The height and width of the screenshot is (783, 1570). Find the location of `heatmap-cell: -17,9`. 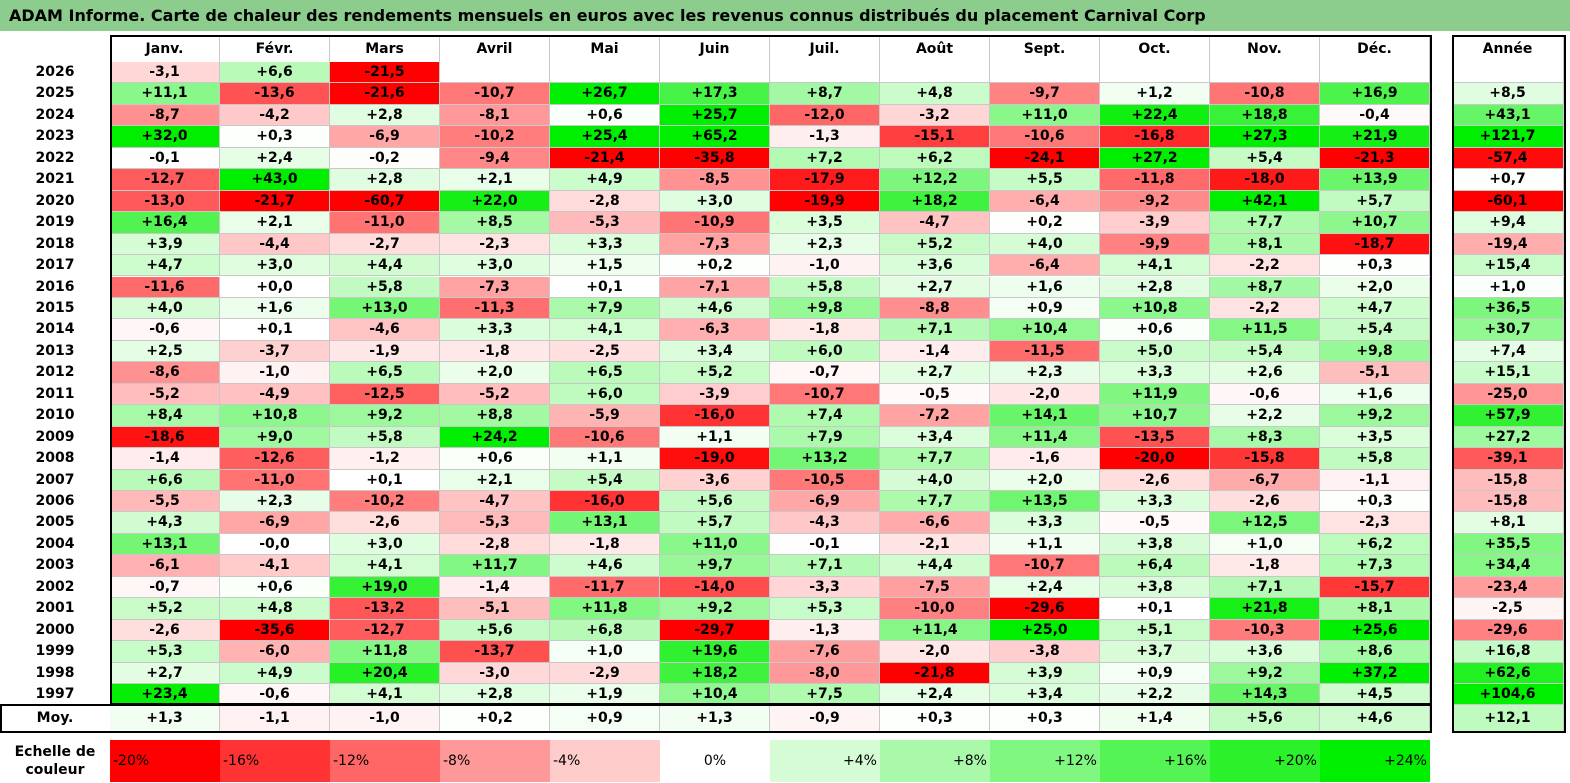

heatmap-cell: -17,9 is located at coordinates (825, 180).